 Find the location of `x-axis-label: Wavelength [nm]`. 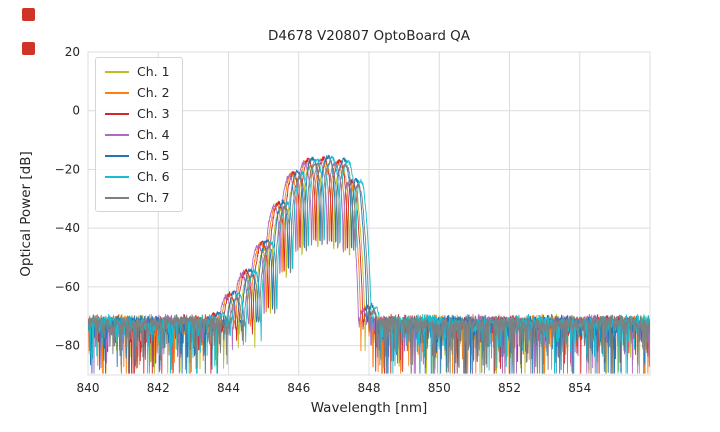

x-axis-label: Wavelength [nm] is located at coordinates (369, 408).